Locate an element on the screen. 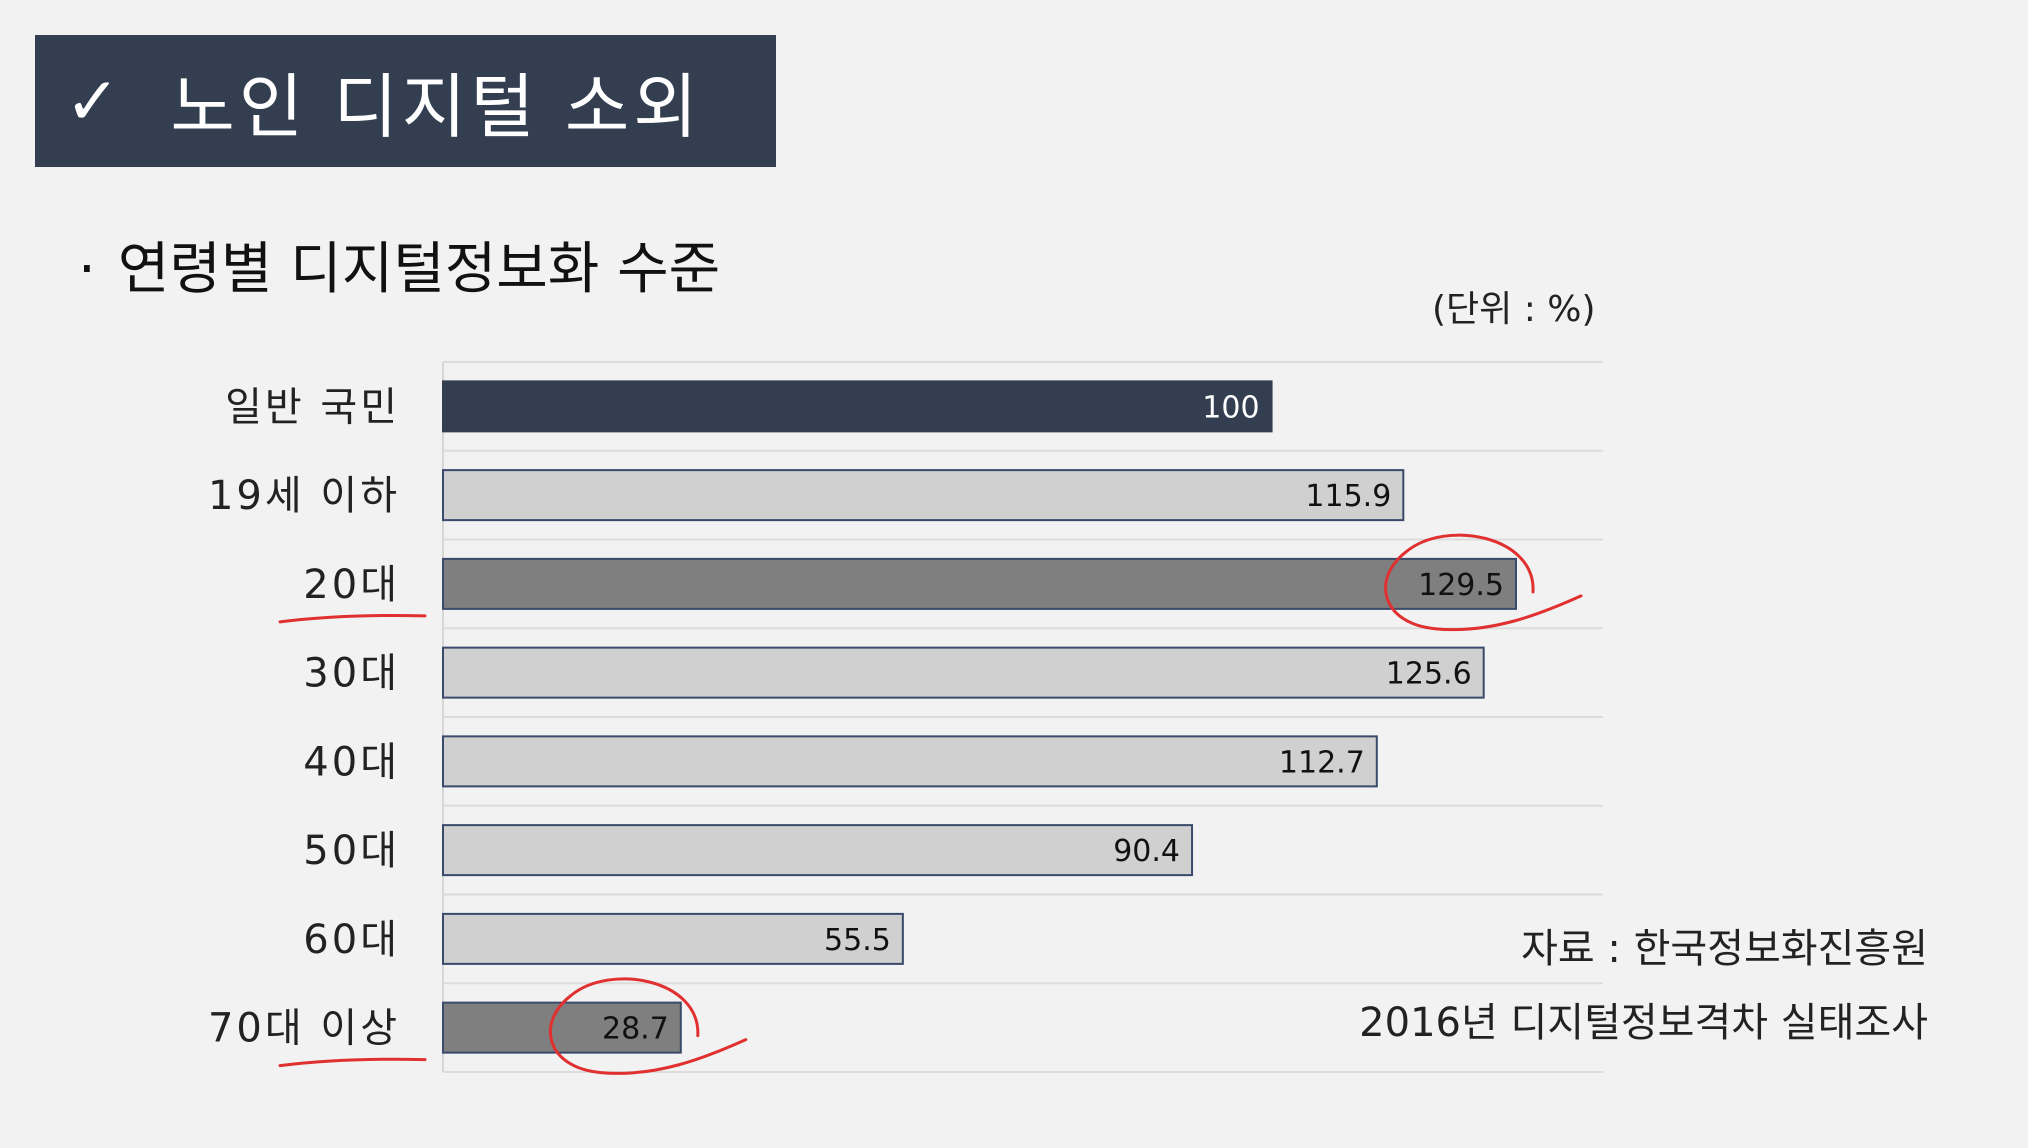 The width and height of the screenshot is (2028, 1148). source-line-2: 2016년 디지털정보격차 실태조사 is located at coordinates (1643, 1023).